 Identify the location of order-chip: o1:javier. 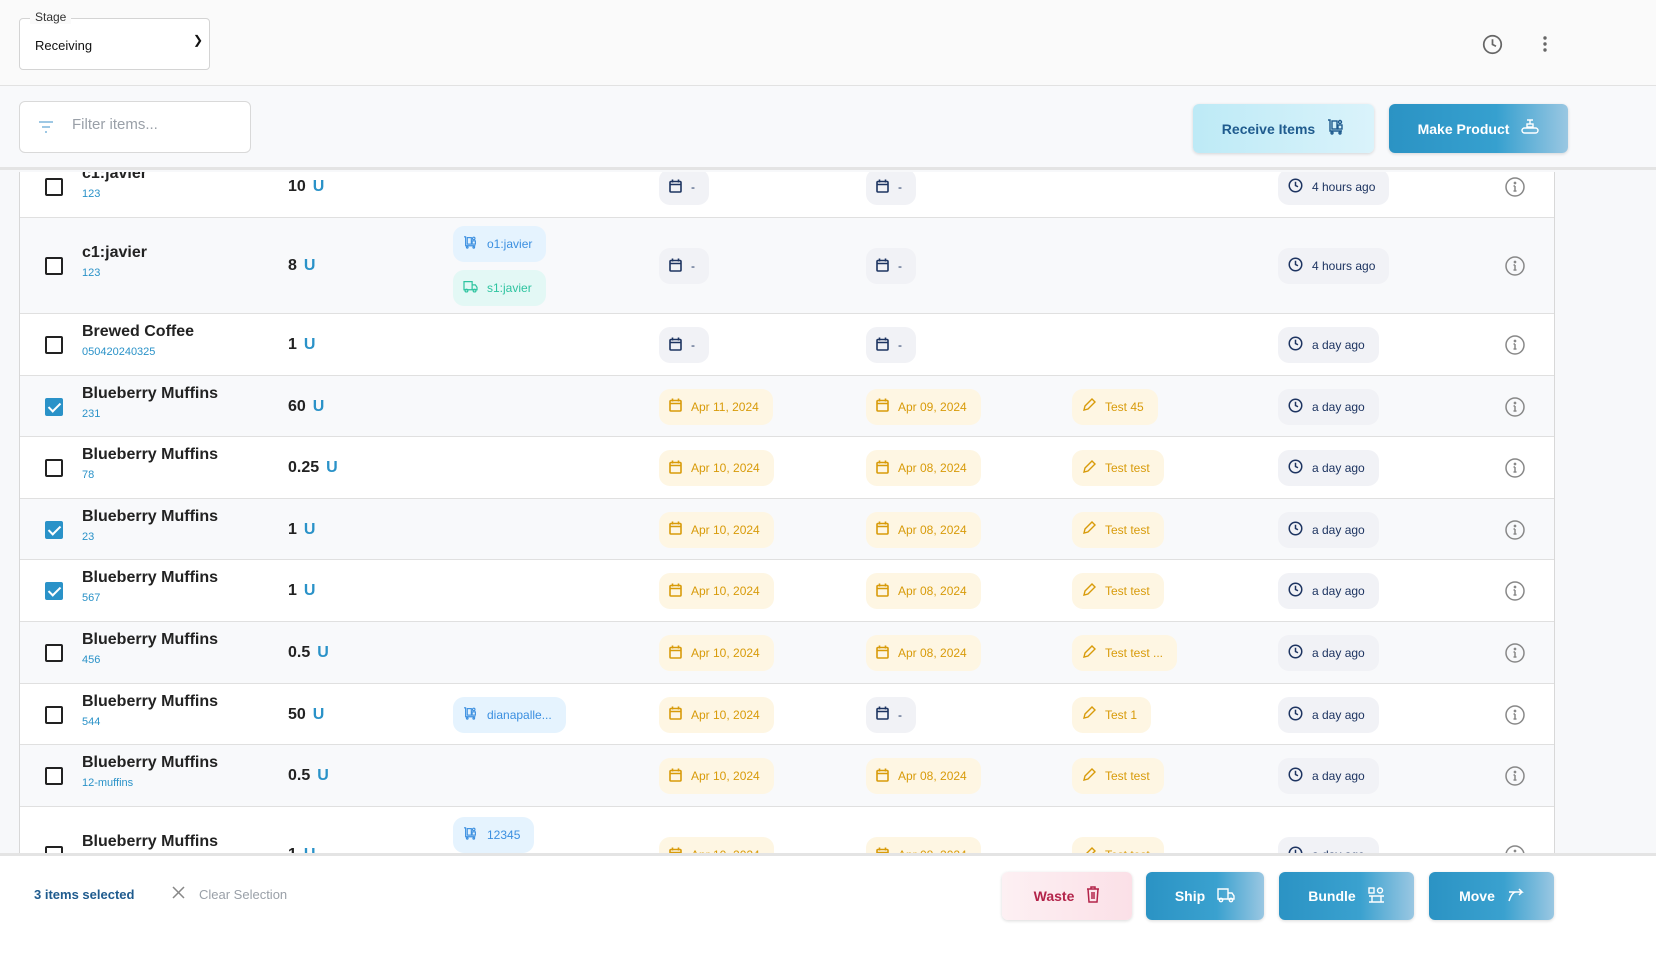
(500, 244).